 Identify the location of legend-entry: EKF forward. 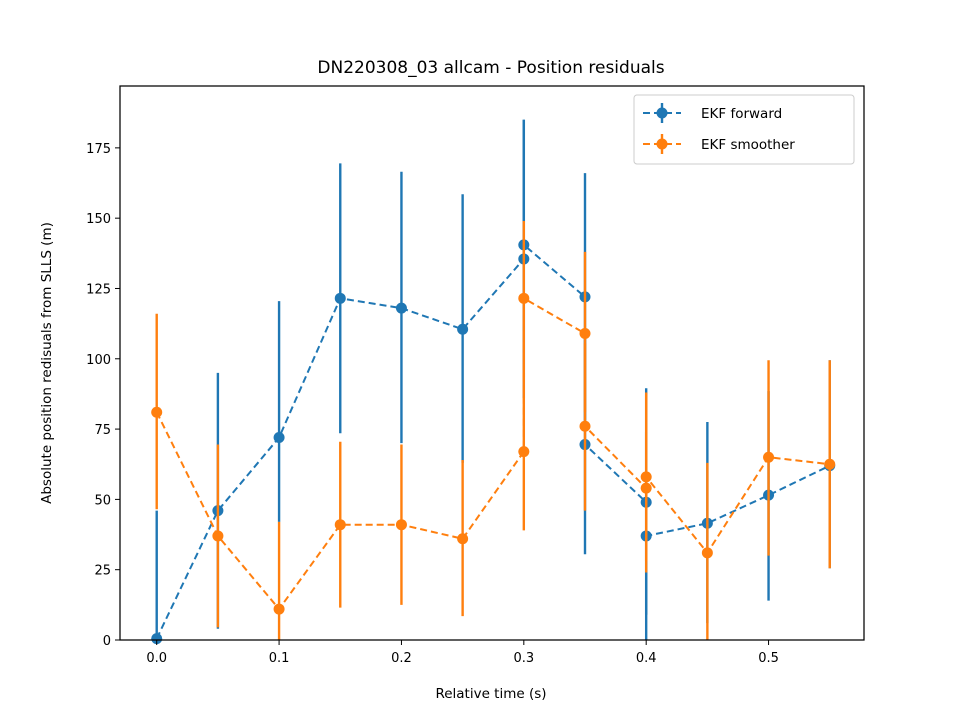
(712, 113).